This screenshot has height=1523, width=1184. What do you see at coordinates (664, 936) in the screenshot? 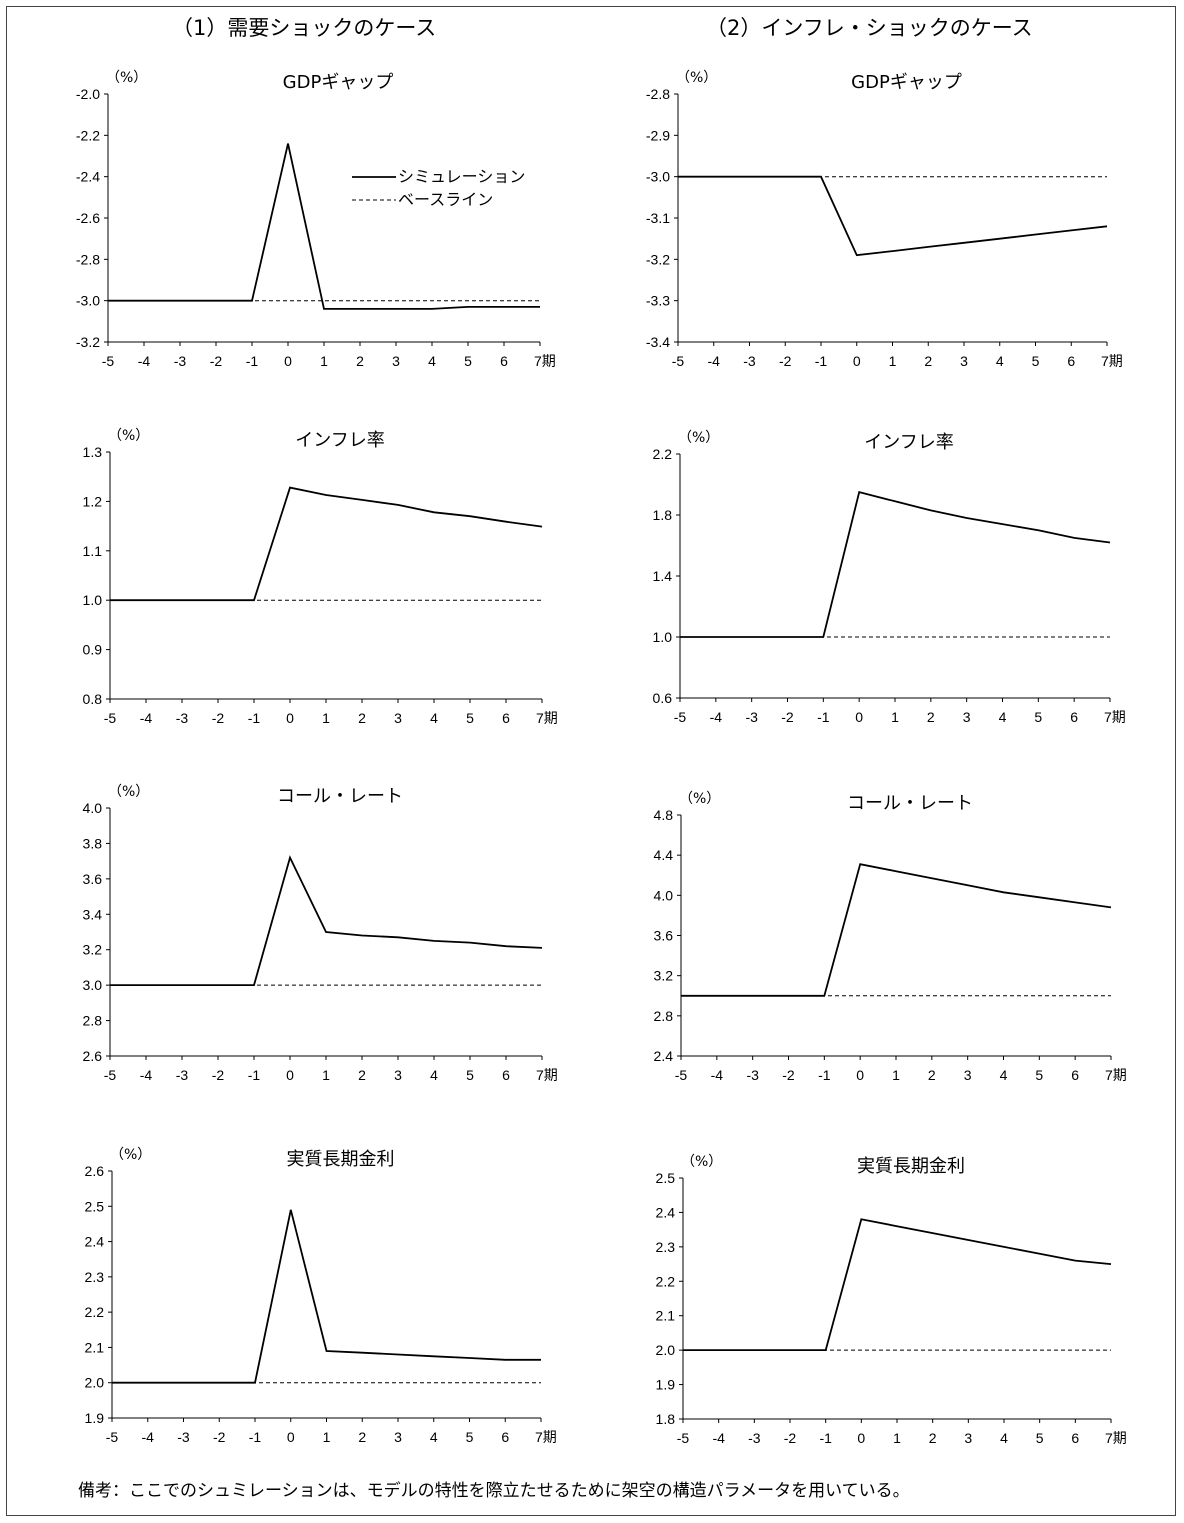
I see `y-tick-label: 3.6` at bounding box center [664, 936].